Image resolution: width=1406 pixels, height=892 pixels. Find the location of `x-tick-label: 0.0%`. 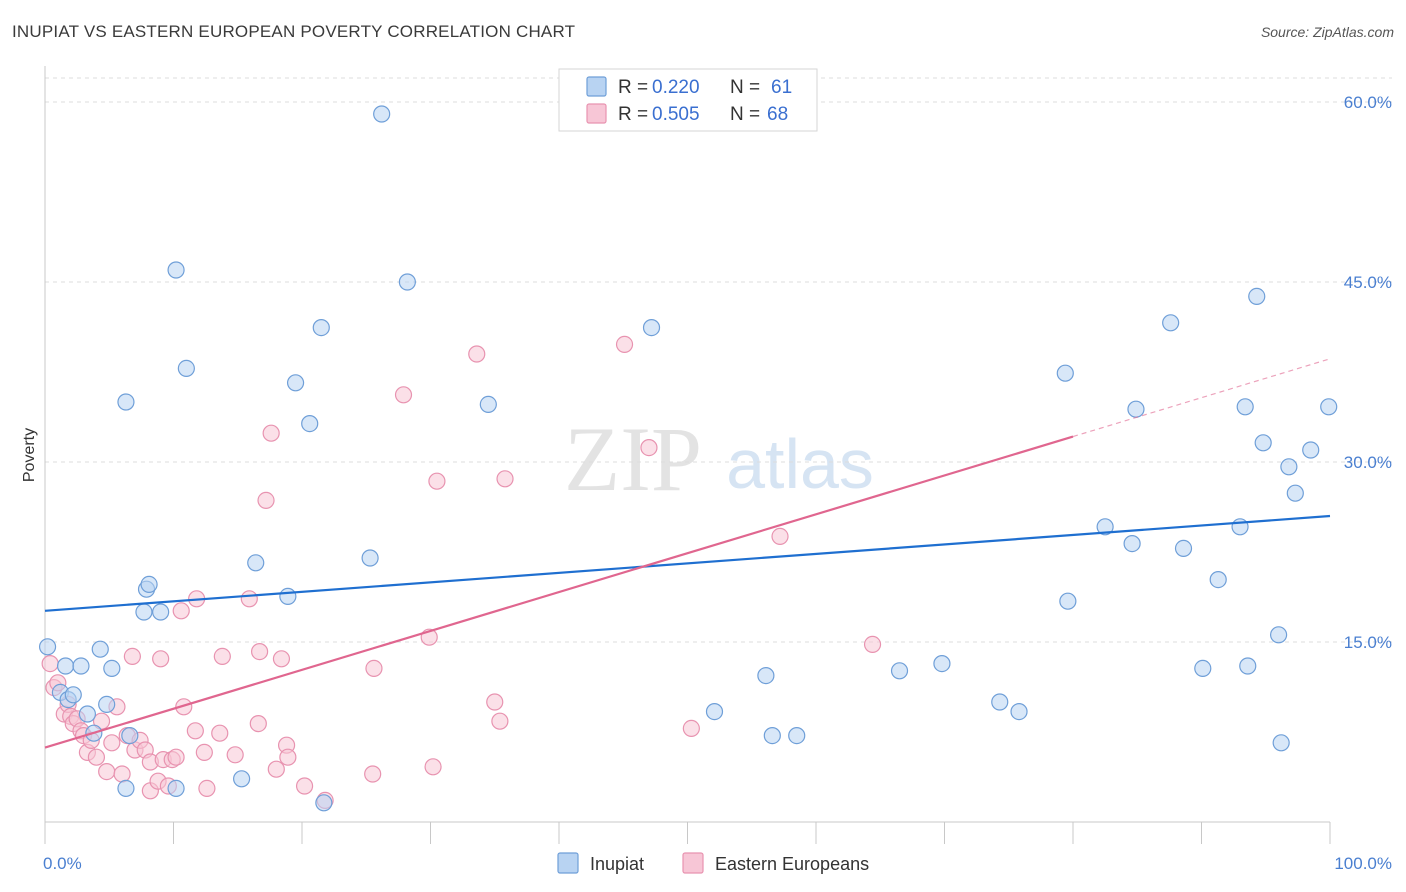

x-tick-label: 0.0% is located at coordinates (62, 863).